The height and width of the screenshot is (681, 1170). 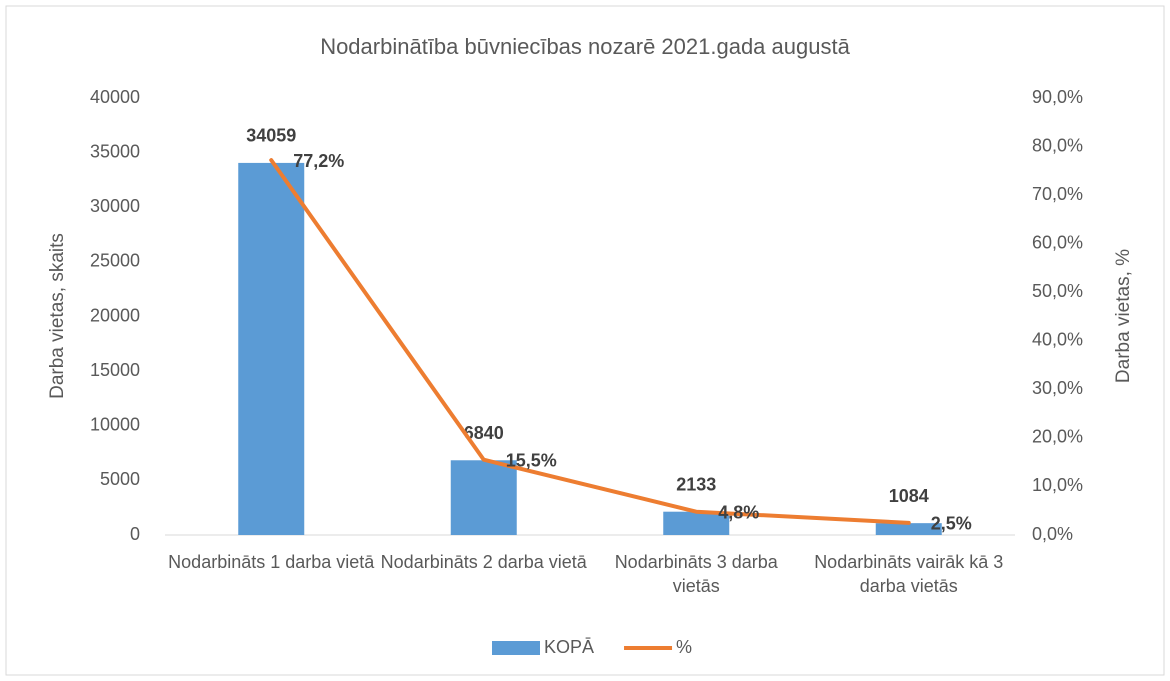 I want to click on y-tick-label: 15000, so click(x=115, y=370).